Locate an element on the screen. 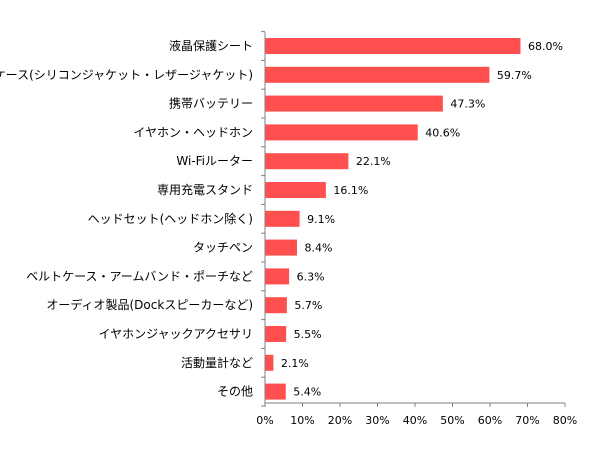 The image size is (598, 450). x-tick-label: 60% is located at coordinates (490, 420).